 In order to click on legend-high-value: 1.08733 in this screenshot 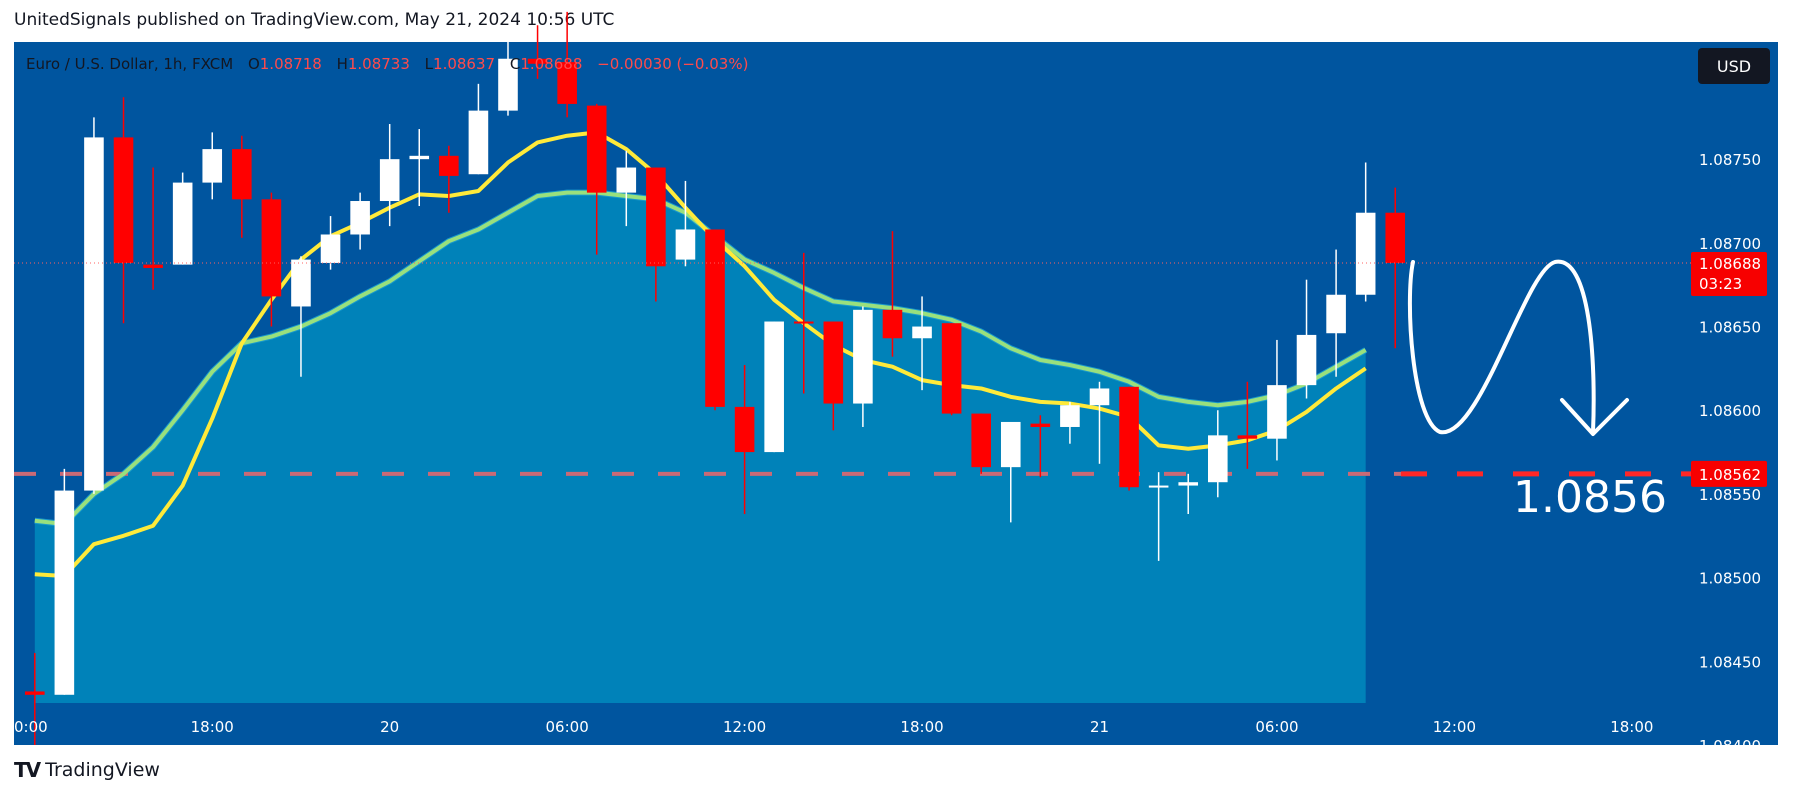, I will do `click(379, 64)`.